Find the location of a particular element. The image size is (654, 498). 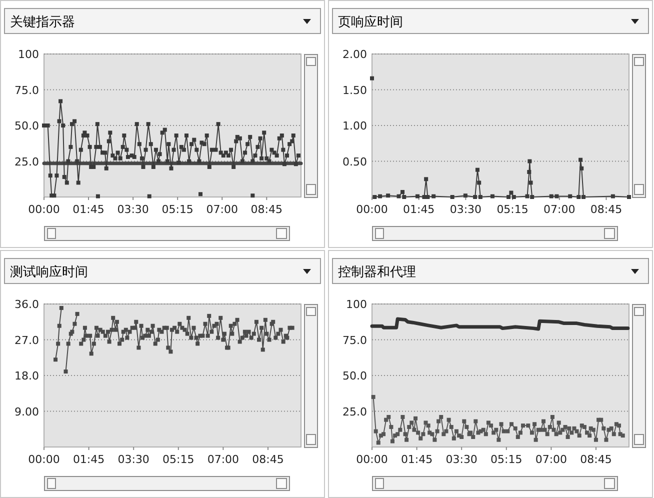

chart-title: 页响应时间 is located at coordinates (370, 22).